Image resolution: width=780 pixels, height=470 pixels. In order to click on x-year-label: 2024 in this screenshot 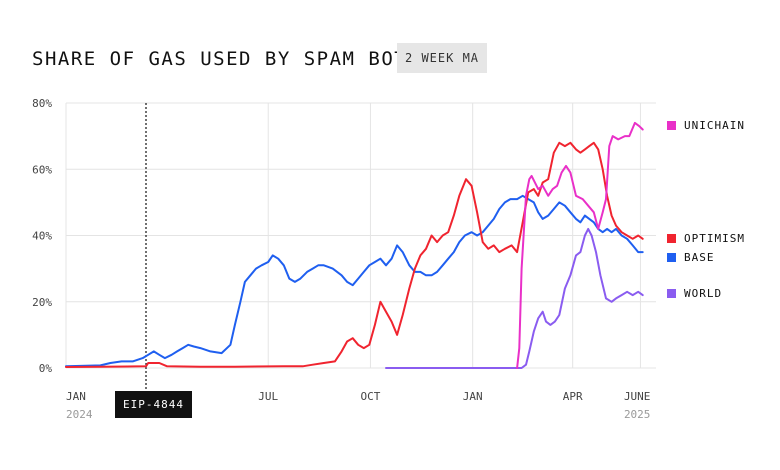, I will do `click(79, 414)`.